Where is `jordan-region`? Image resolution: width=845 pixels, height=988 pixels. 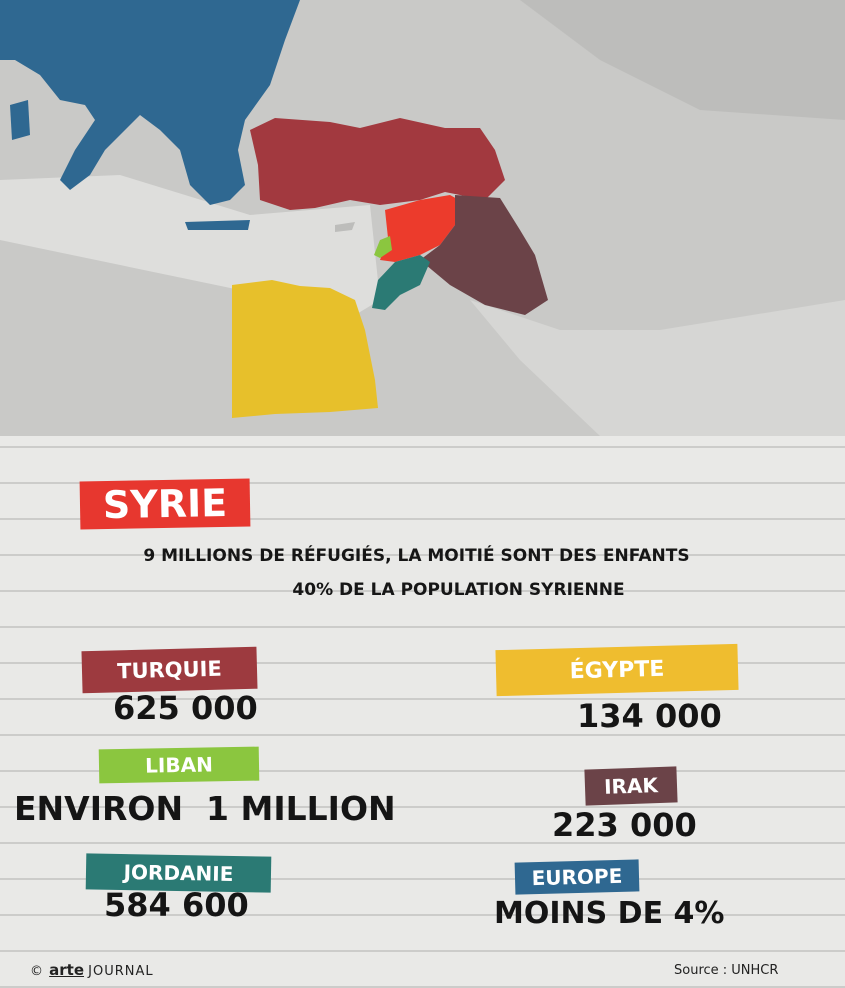 jordan-region is located at coordinates (401, 282).